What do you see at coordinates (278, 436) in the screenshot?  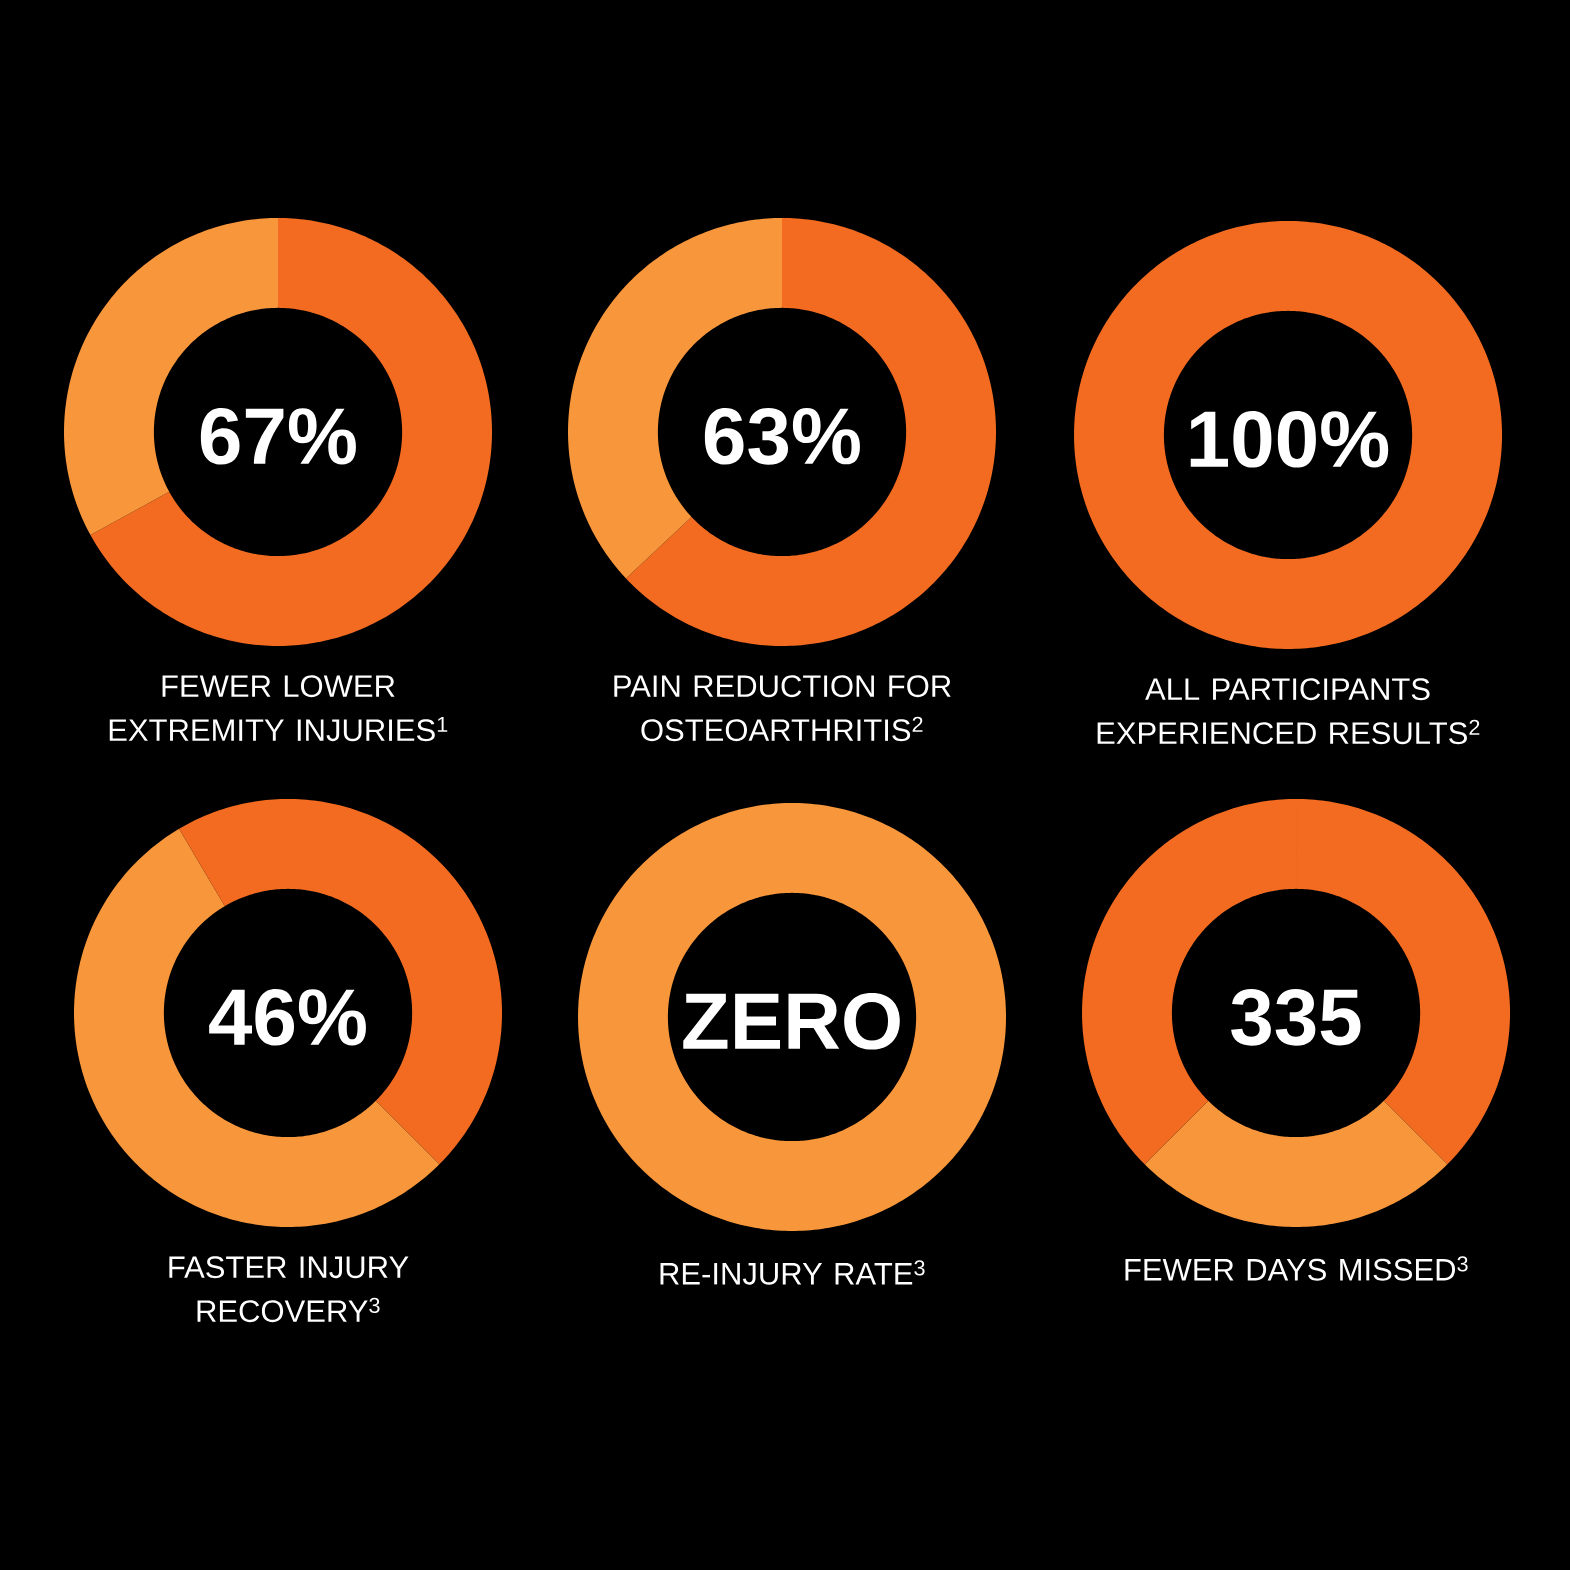 I see `text: 67%` at bounding box center [278, 436].